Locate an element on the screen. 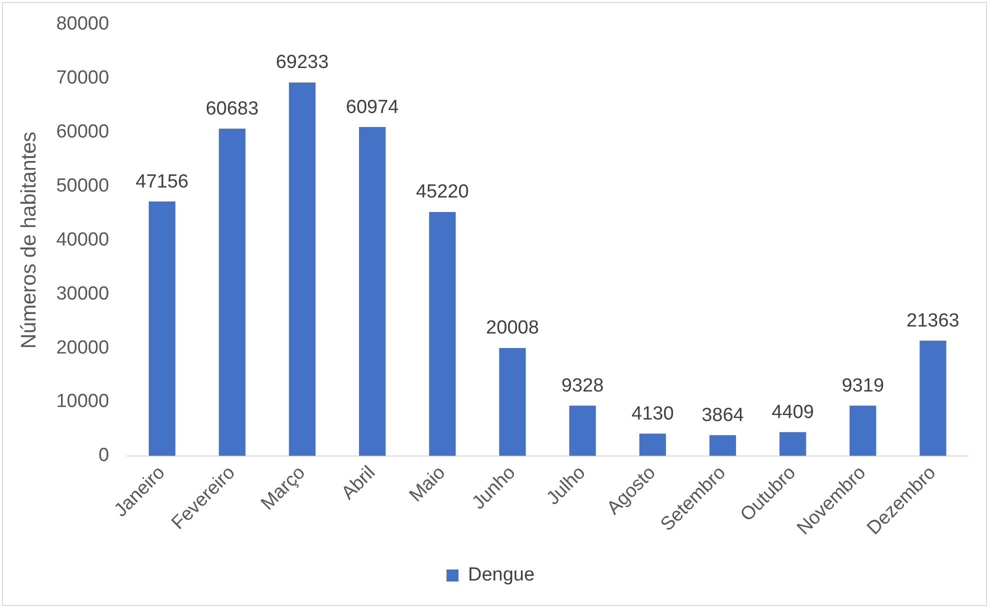  data-label: 47156 is located at coordinates (162, 181).